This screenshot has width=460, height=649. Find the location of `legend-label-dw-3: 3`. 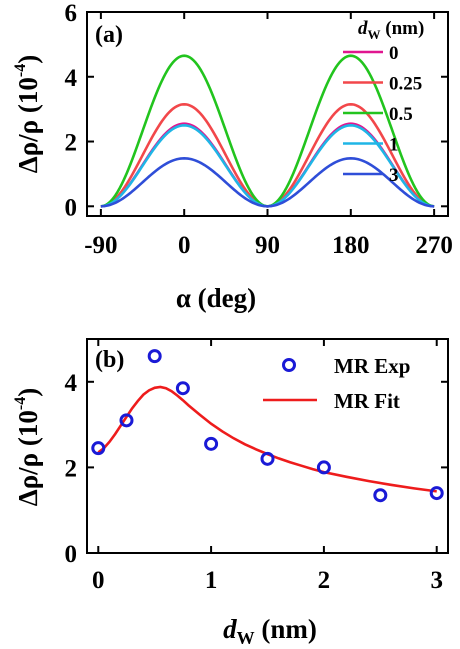

legend-label-dw-3: 3 is located at coordinates (394, 175).